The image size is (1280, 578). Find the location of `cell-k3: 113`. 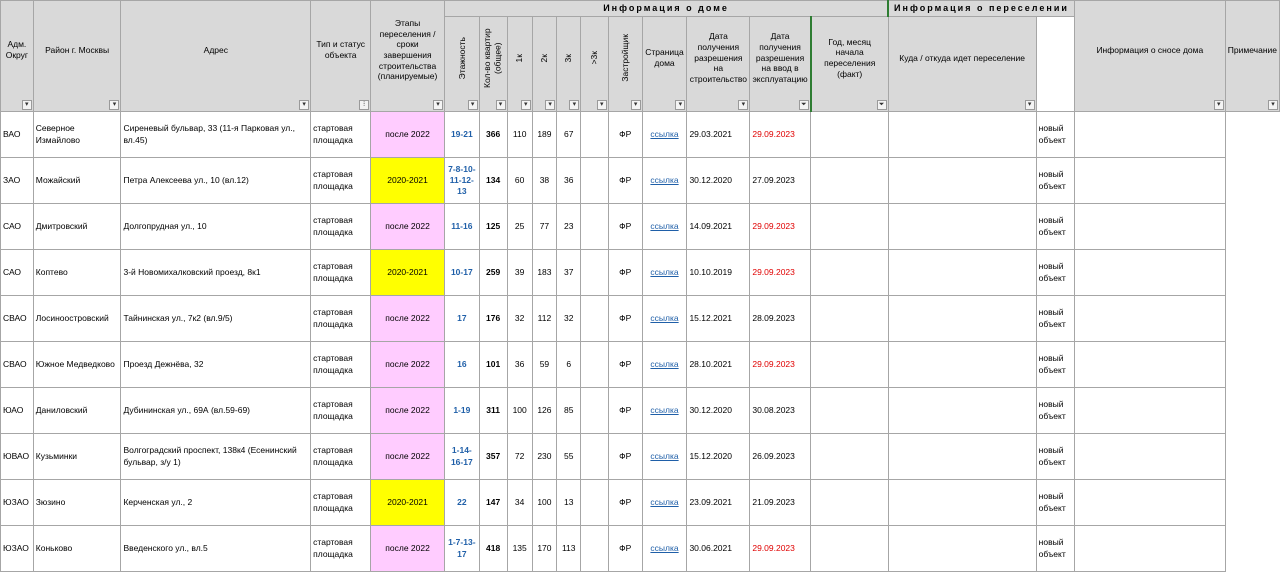

cell-k3: 113 is located at coordinates (569, 548).